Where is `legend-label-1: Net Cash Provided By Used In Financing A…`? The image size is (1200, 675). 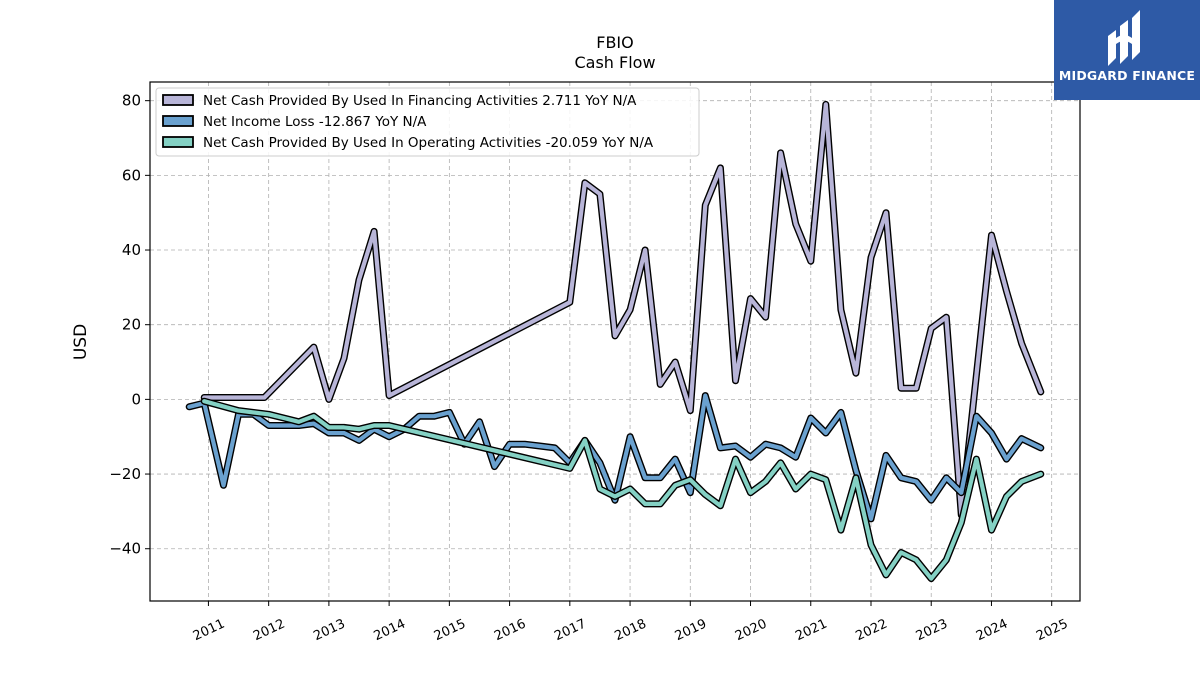 legend-label-1: Net Cash Provided By Used In Financing A… is located at coordinates (420, 101).